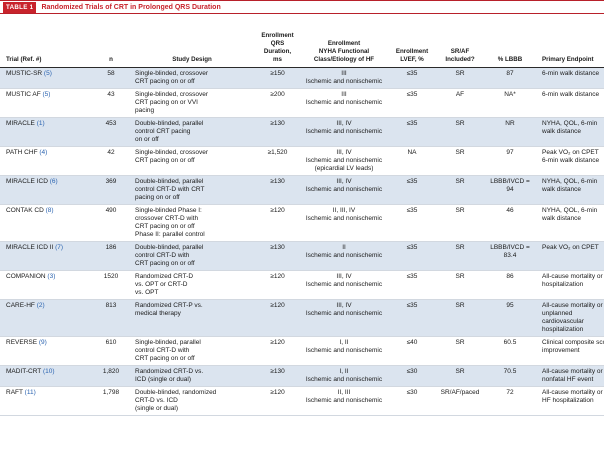 The width and height of the screenshot is (604, 456). I want to click on trial-name-cell: MIRACLE (1), so click(46, 132).